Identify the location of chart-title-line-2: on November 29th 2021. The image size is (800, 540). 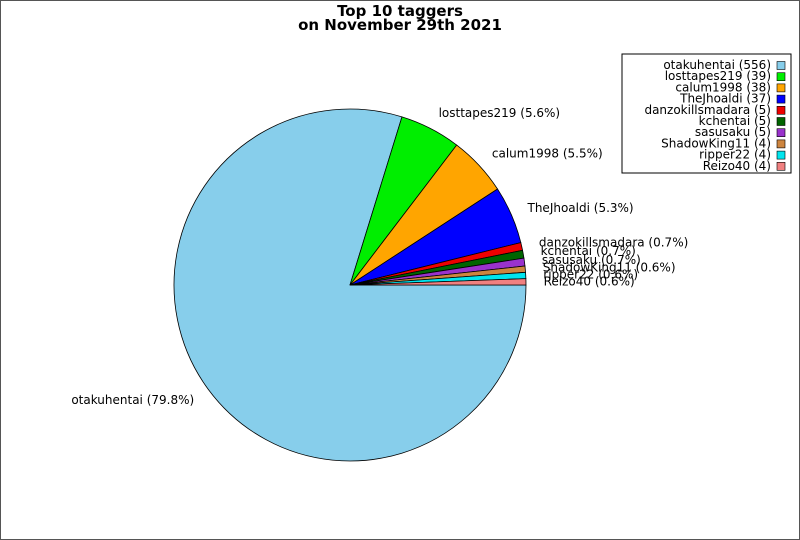
(400, 25).